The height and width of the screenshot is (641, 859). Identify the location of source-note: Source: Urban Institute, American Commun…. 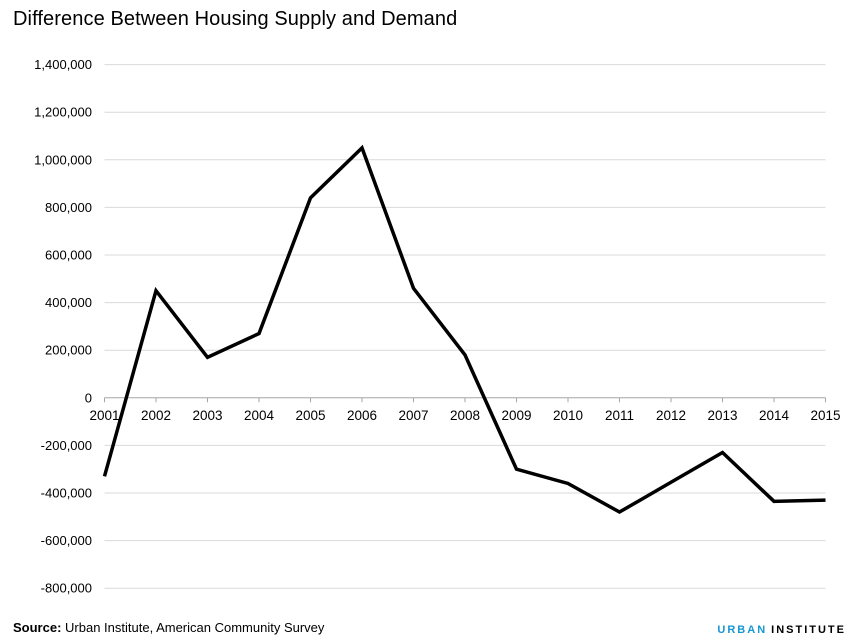
(168, 627).